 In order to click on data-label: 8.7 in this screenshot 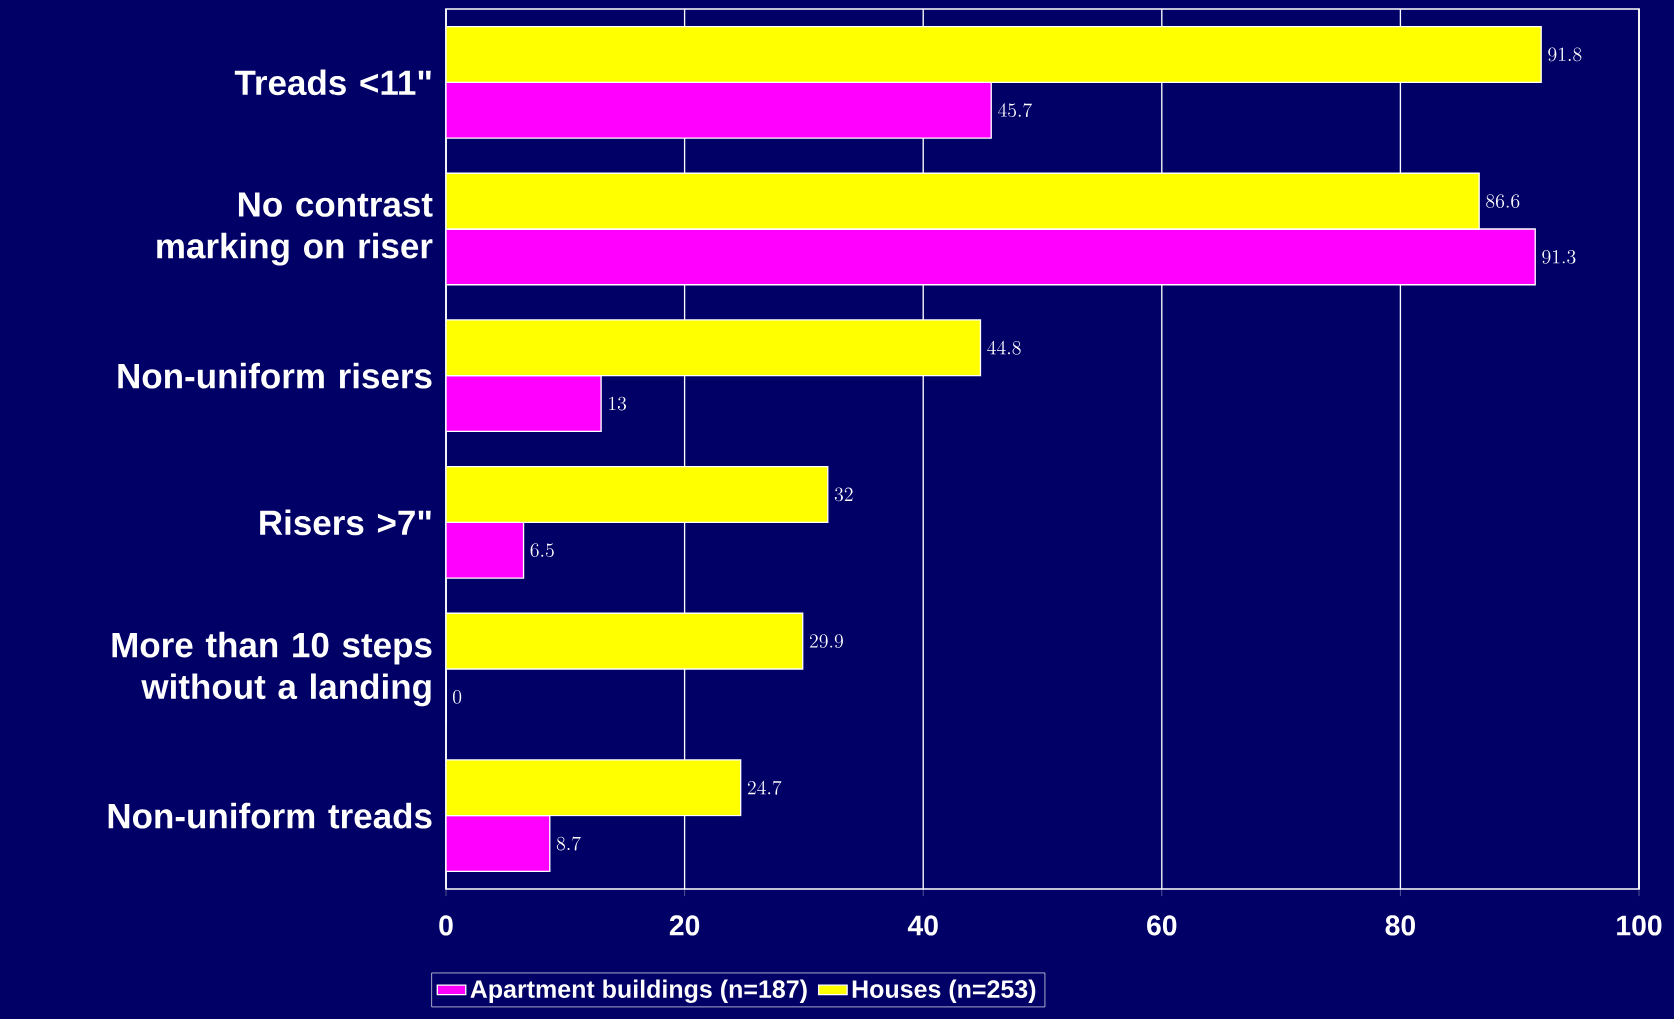, I will do `click(568, 843)`.